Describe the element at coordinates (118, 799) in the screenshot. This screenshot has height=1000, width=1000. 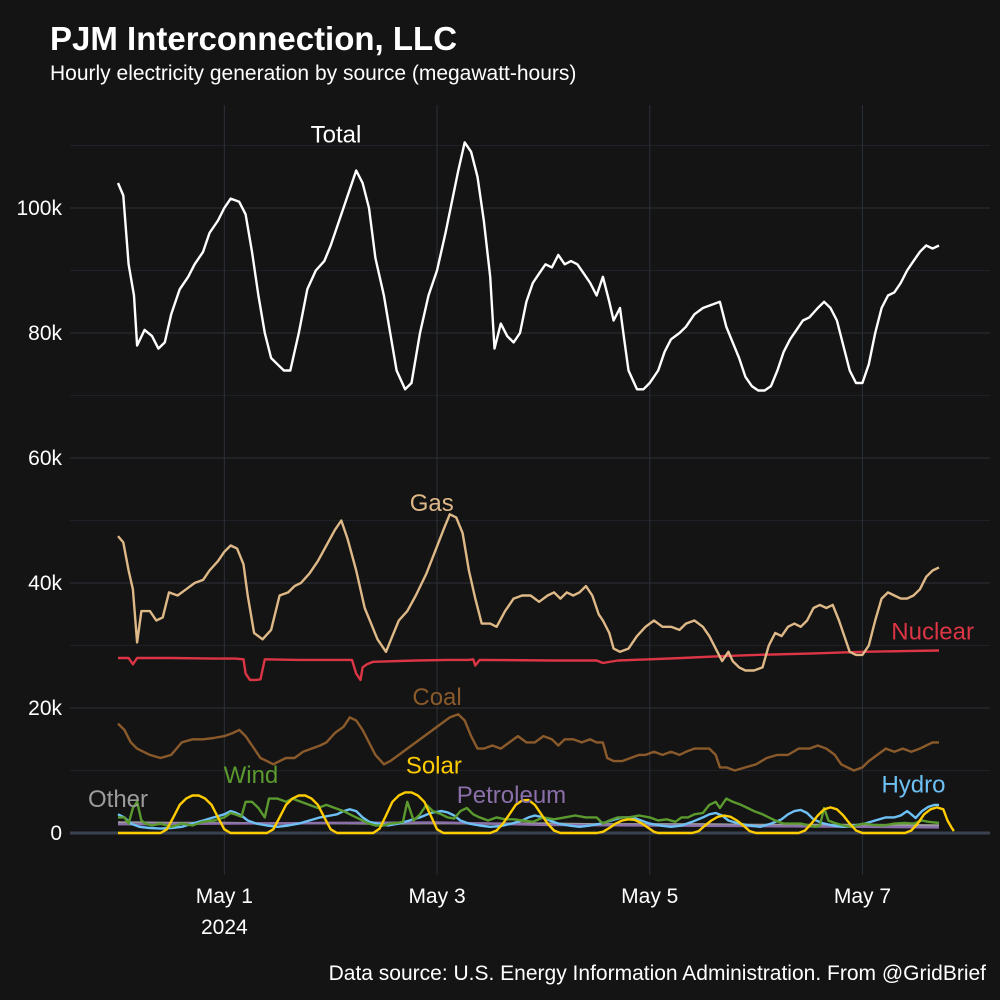
I see `series-label-other: Other` at that location.